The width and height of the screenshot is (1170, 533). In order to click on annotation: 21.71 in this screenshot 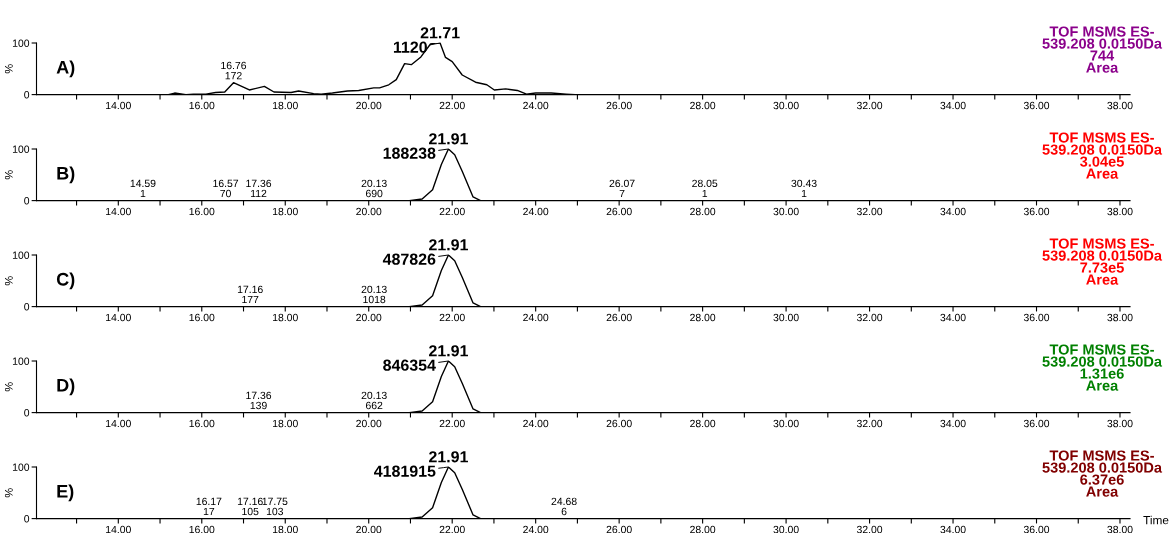, I will do `click(440, 33)`.